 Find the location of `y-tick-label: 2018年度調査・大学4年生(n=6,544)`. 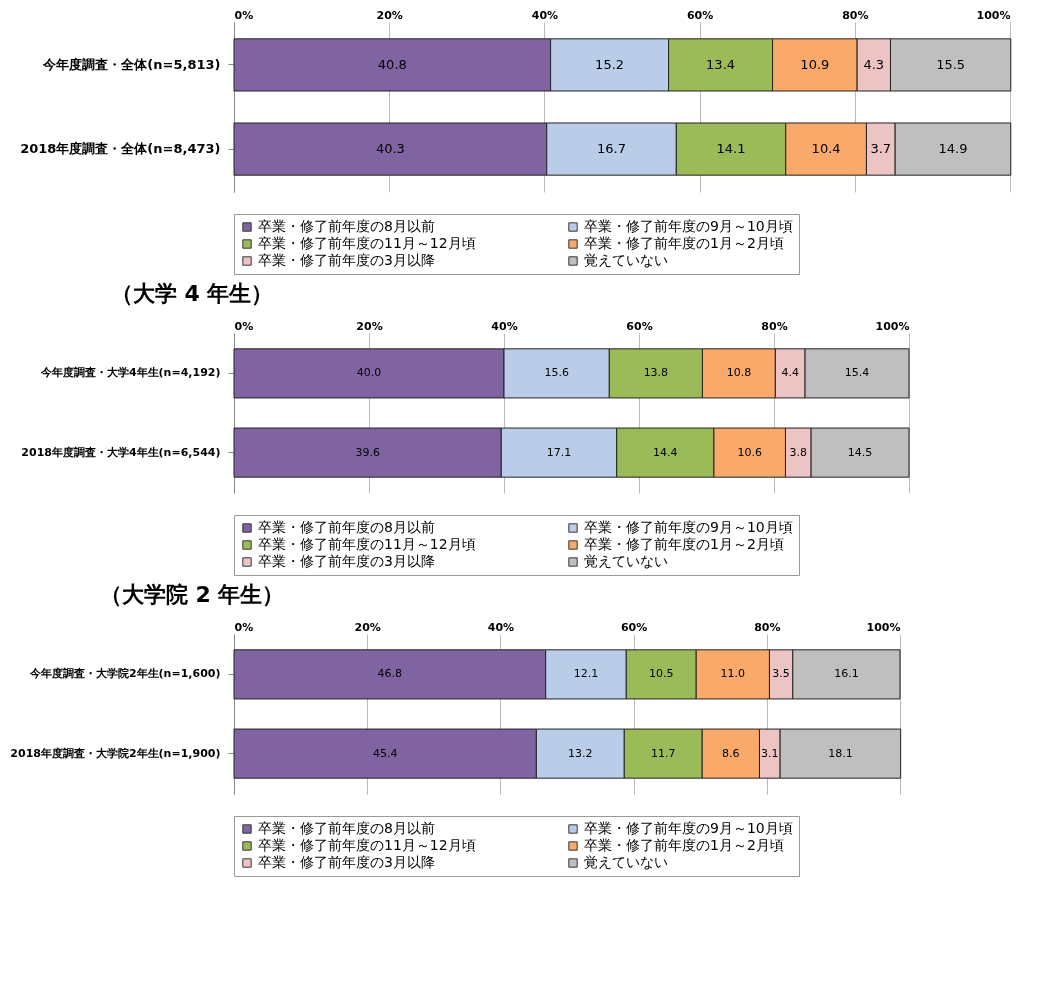

y-tick-label: 2018年度調査・大学4年生(n=6,544) is located at coordinates (121, 452).